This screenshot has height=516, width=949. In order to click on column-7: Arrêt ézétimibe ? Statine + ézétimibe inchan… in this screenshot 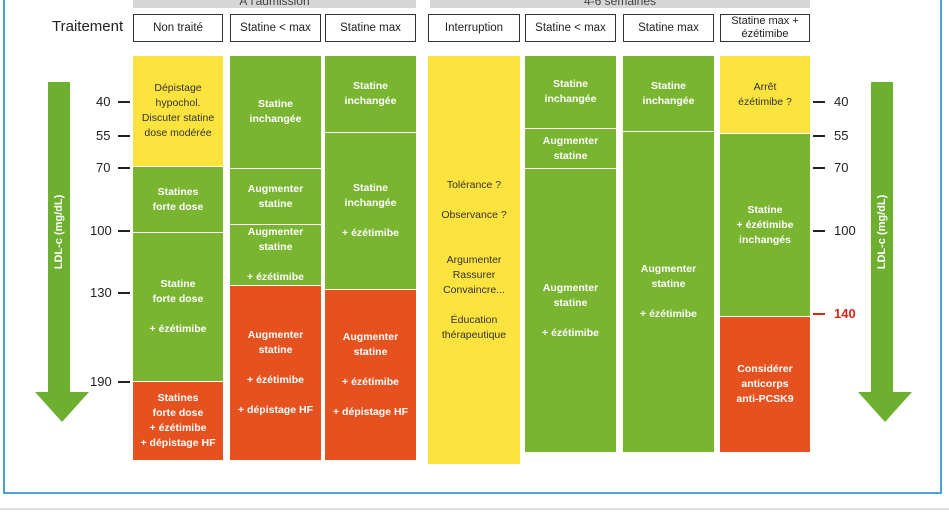, I will do `click(765, 254)`.